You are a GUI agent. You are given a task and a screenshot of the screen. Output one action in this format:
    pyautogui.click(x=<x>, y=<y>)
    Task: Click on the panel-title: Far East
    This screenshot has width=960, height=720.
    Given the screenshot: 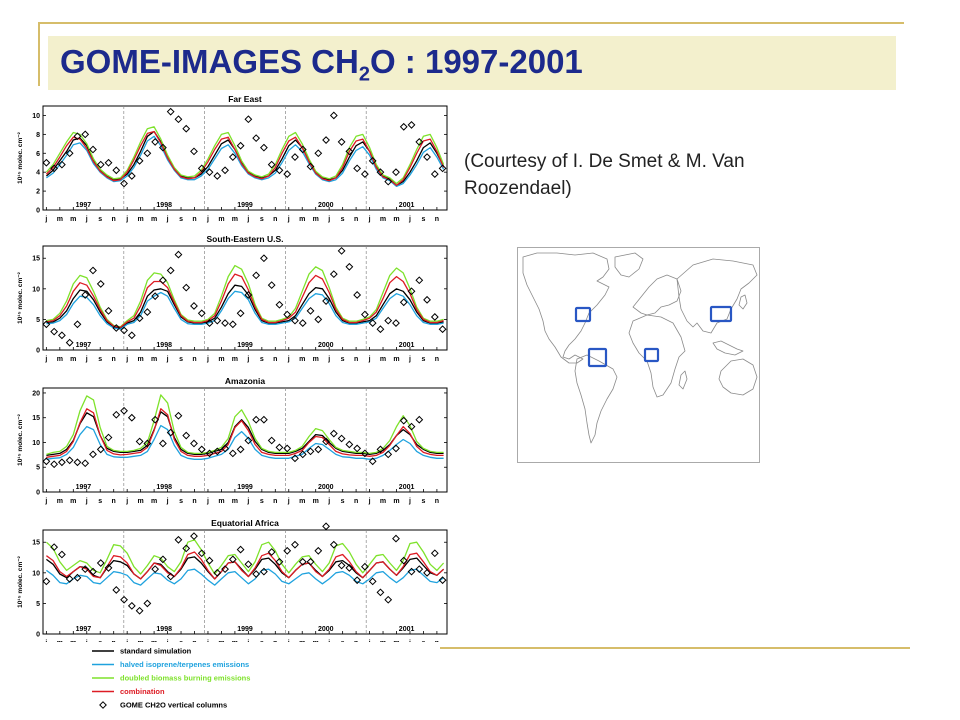 What is the action you would take?
    pyautogui.click(x=245, y=99)
    